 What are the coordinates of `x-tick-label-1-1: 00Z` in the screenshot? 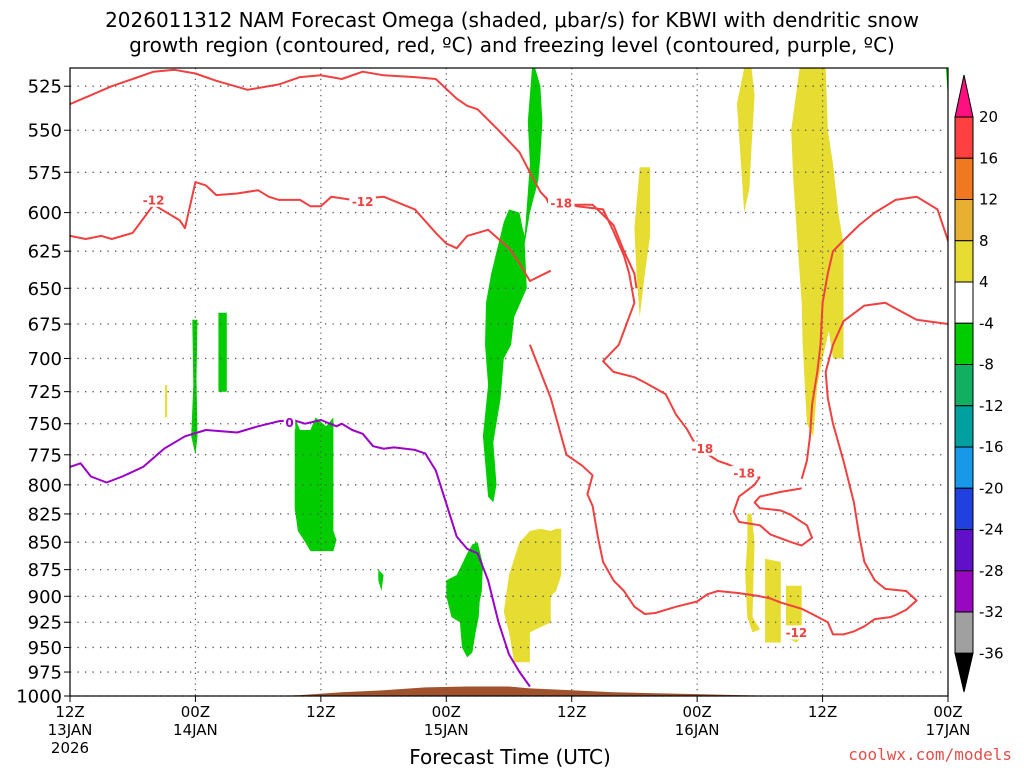 It's located at (195, 712).